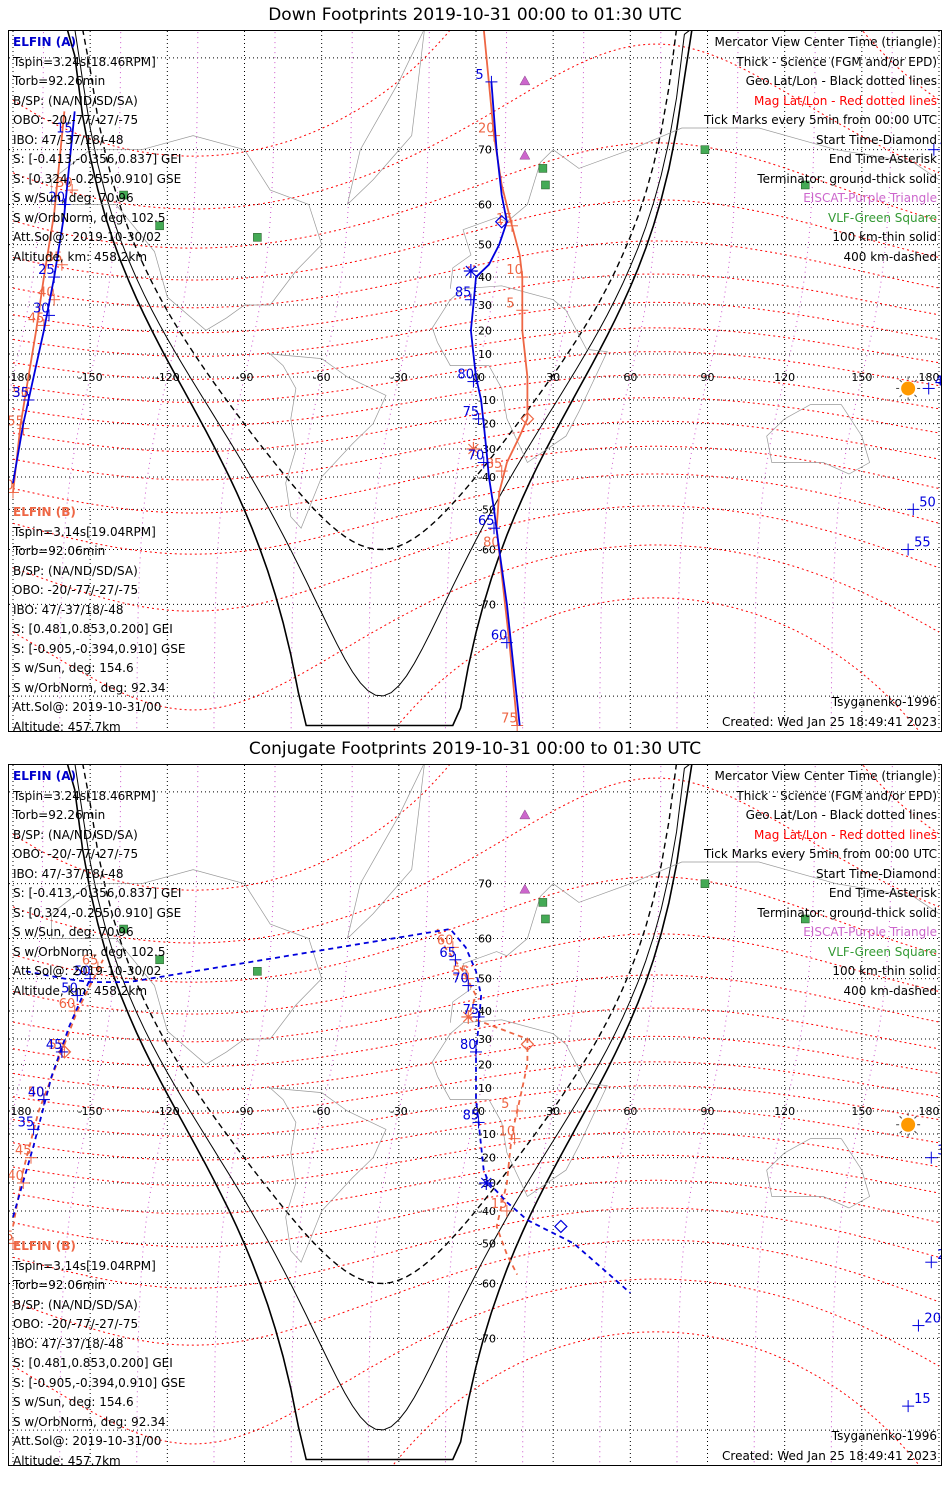  What do you see at coordinates (845, 100) in the screenshot?
I see `legend-entry: Mag Lat/Lon - Red dotted lines` at bounding box center [845, 100].